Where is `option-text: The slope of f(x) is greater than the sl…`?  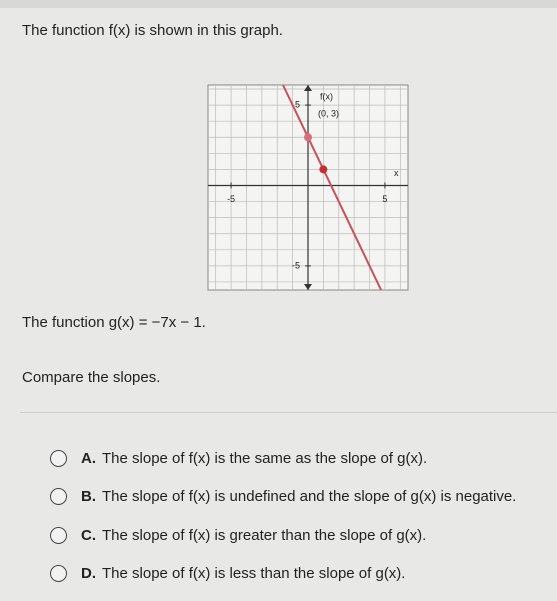 option-text: The slope of f(x) is greater than the sl… is located at coordinates (264, 535).